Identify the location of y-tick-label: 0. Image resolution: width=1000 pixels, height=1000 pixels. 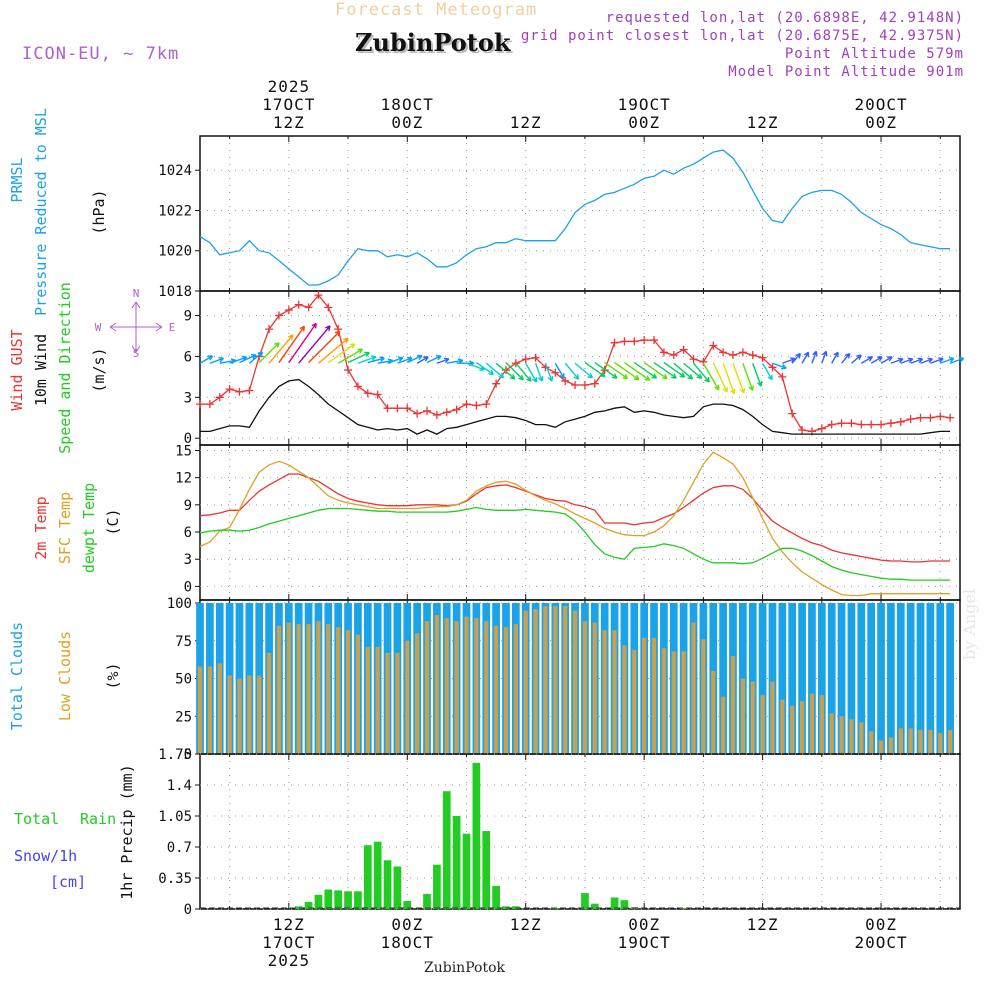
(188, 910).